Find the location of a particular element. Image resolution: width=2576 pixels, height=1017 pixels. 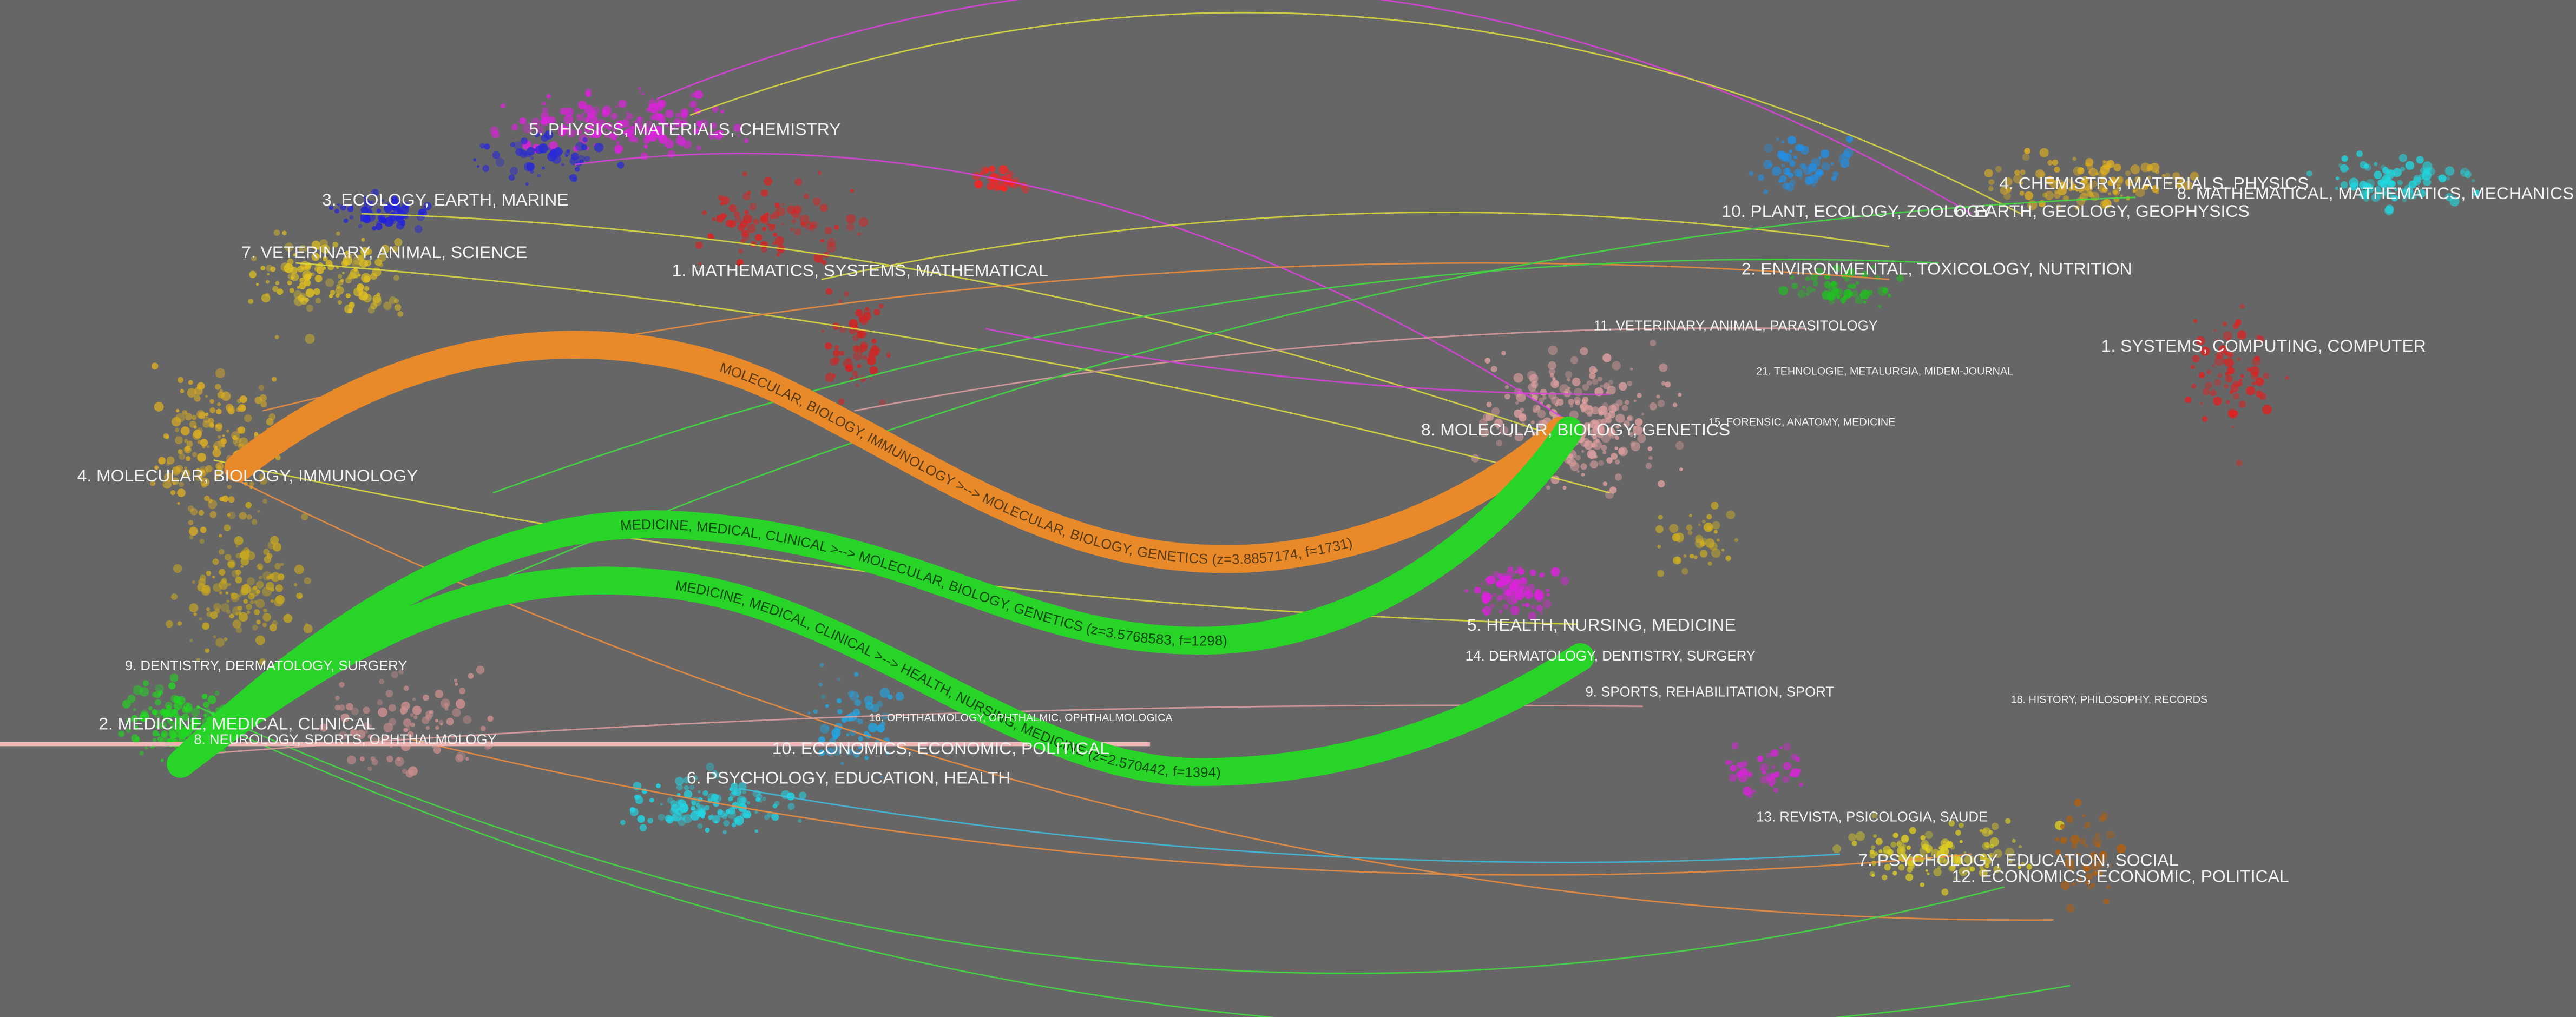

cluster-label: 8. MATHEMATICAL, MATHEMATICS, MECHANICS is located at coordinates (2375, 193).